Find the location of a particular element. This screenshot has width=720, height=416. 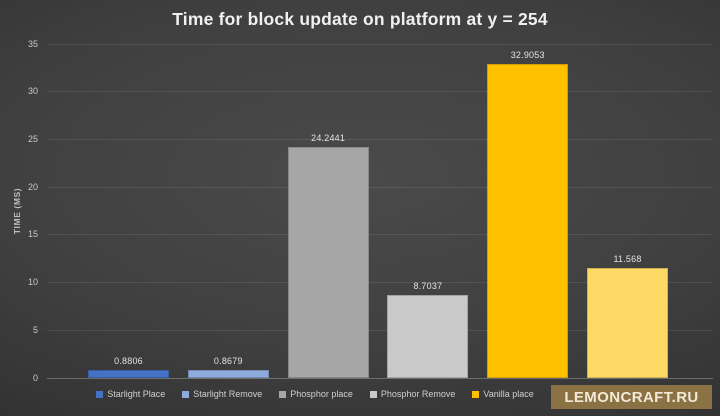

legend-item: Starlight Place is located at coordinates (130, 394).